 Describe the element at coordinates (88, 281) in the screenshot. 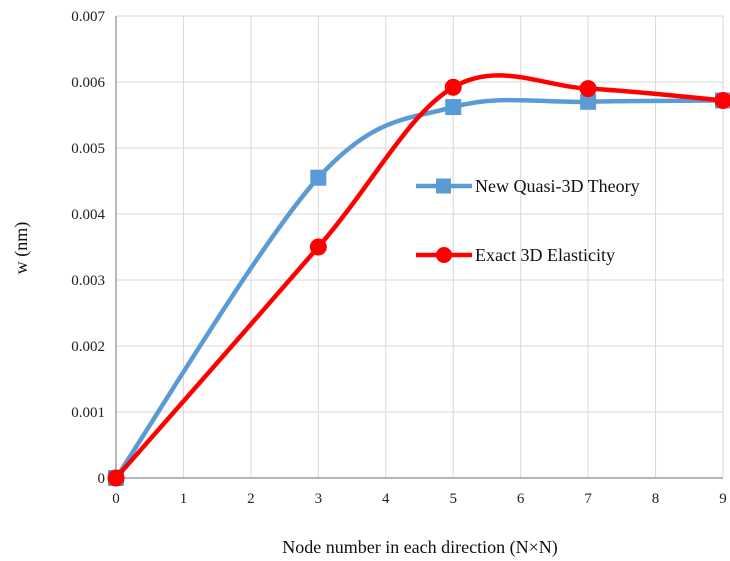

I see `y-tick-label: 0.003` at that location.